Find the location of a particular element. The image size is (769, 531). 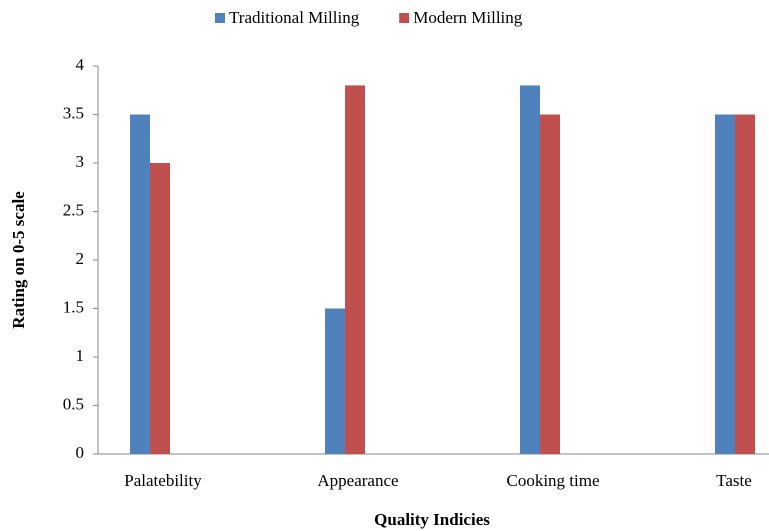

x-tick-label: Palatebility is located at coordinates (163, 480).